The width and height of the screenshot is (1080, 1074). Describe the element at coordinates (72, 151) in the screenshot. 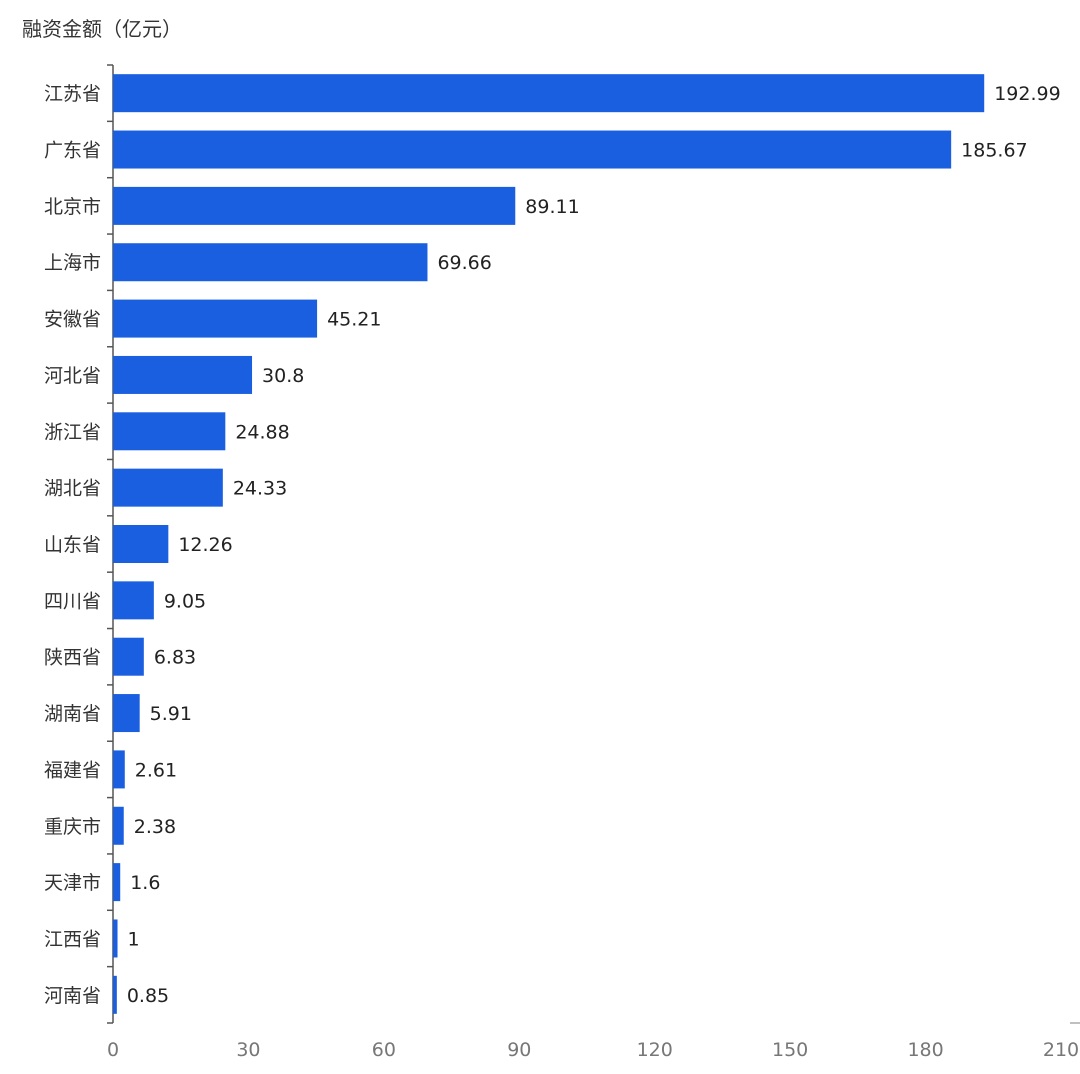

I see `category-label: 广东省` at that location.